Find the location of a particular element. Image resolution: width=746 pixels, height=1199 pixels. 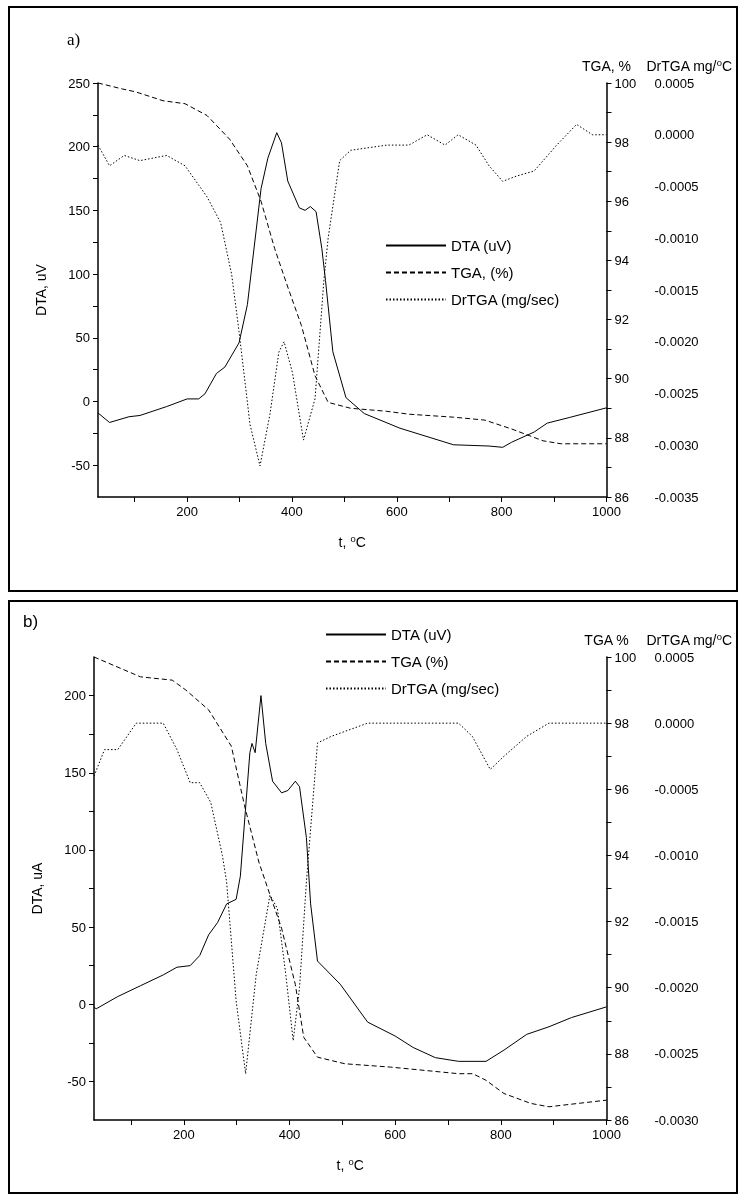

y2-axis-title: TGA, % is located at coordinates (606, 66).